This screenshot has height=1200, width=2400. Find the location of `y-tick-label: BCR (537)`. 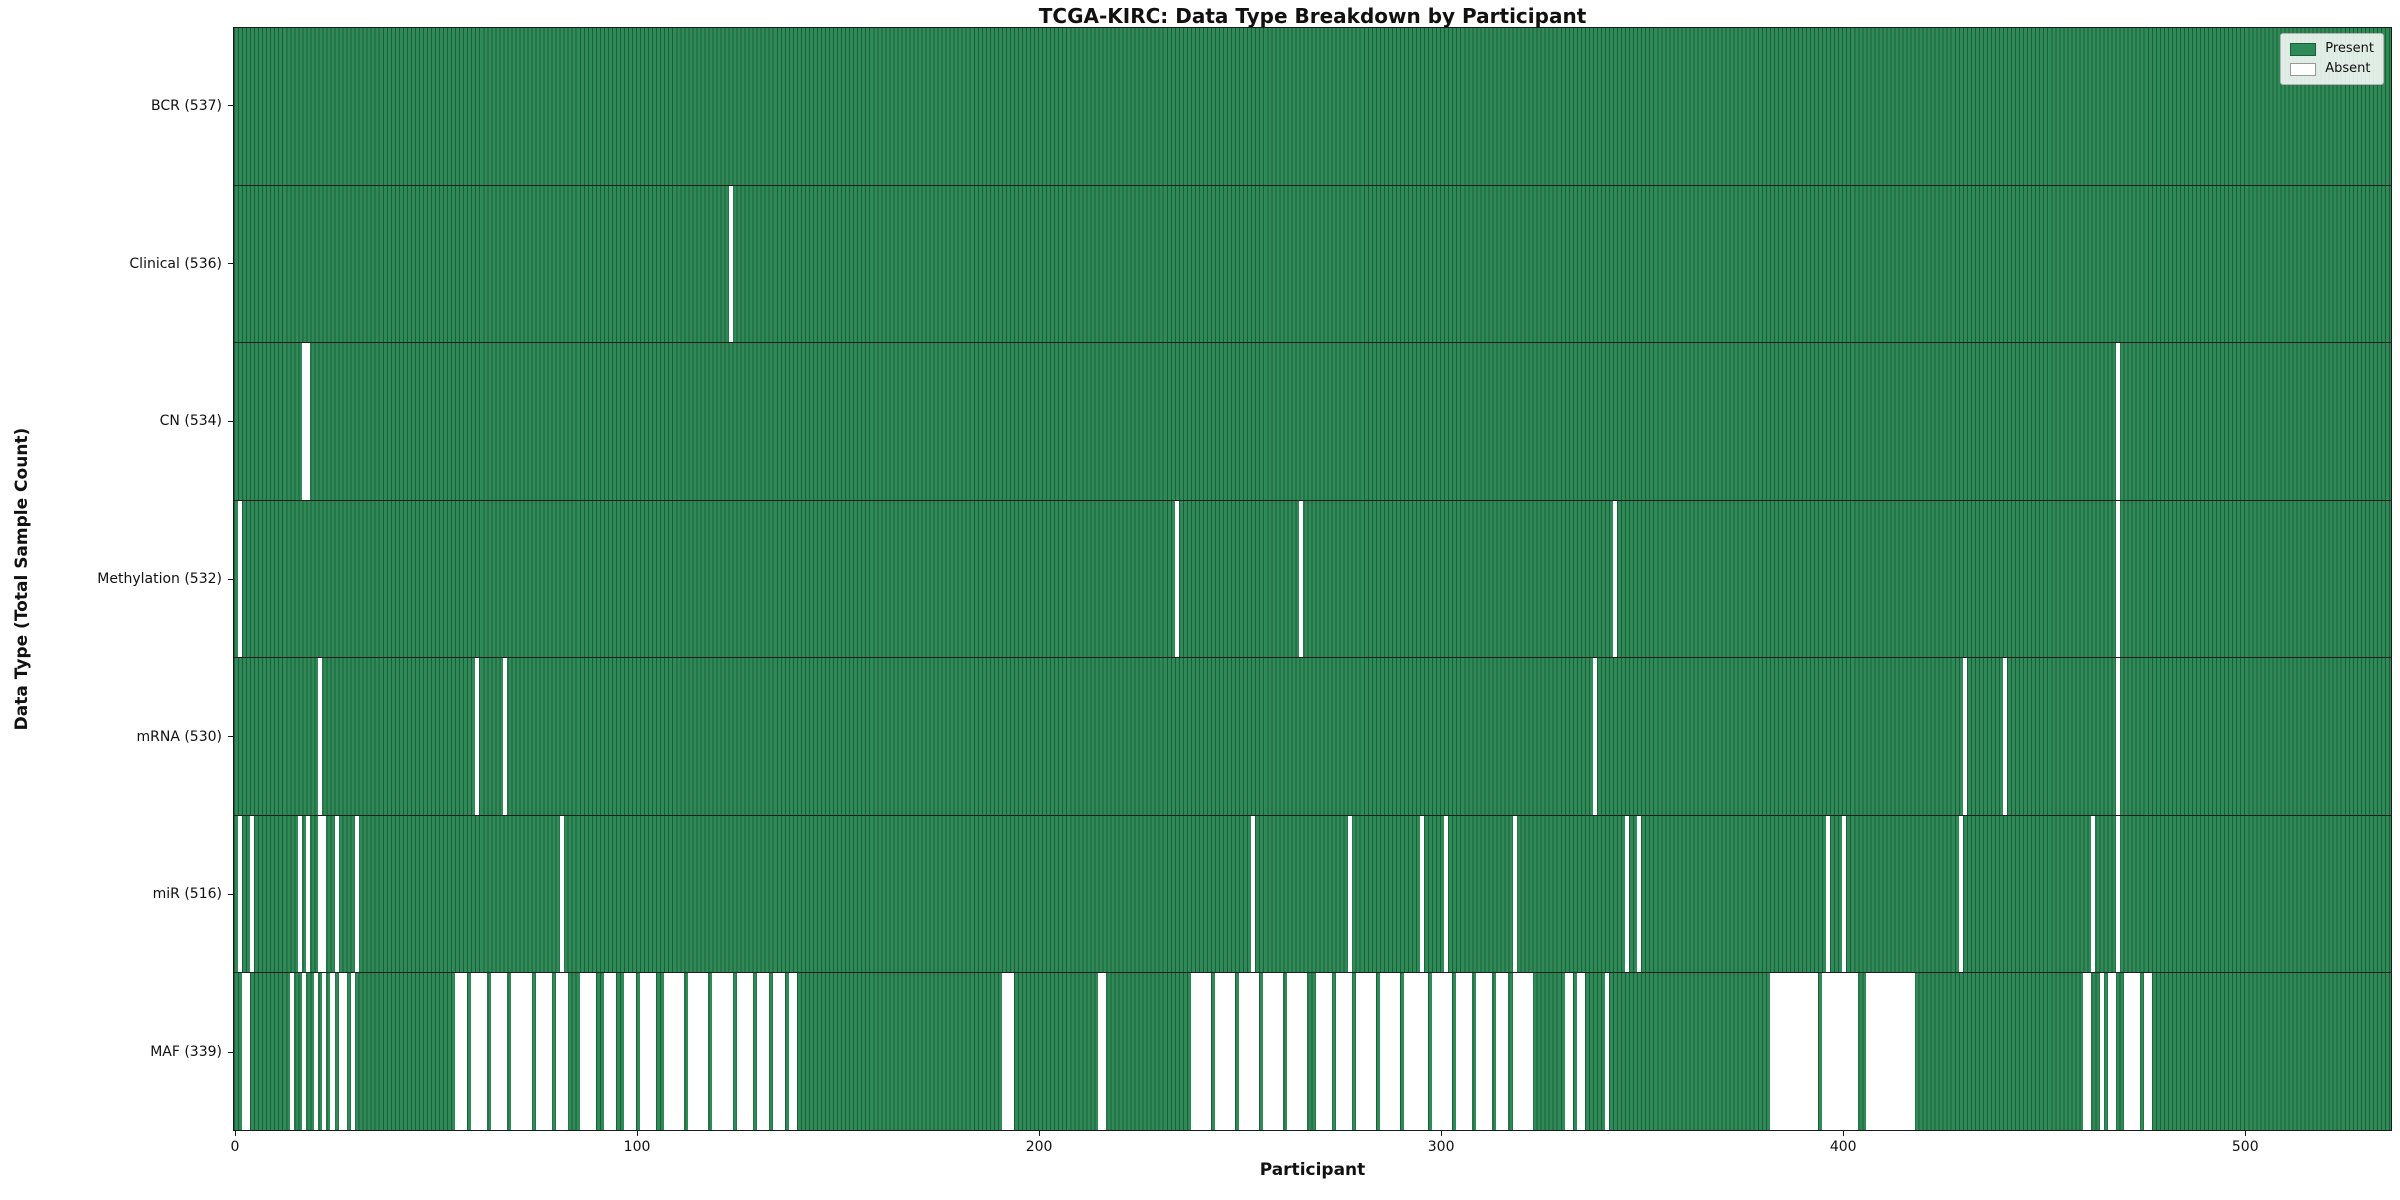

y-tick-label: BCR (537) is located at coordinates (186, 105).